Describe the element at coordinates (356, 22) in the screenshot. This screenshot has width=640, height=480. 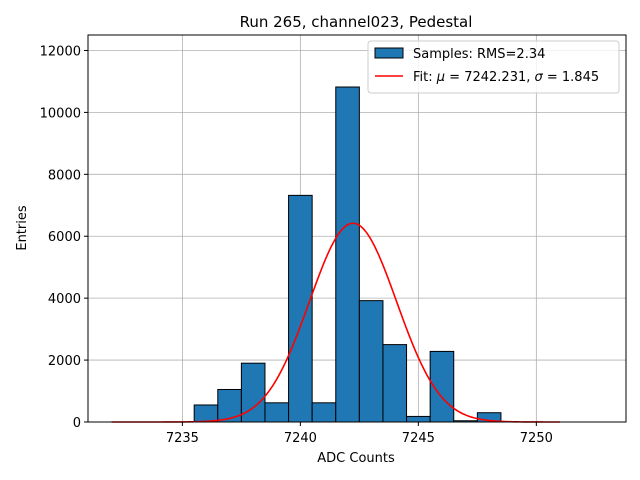
I see `chart-title: Run 265, channel023, Pedestal` at that location.